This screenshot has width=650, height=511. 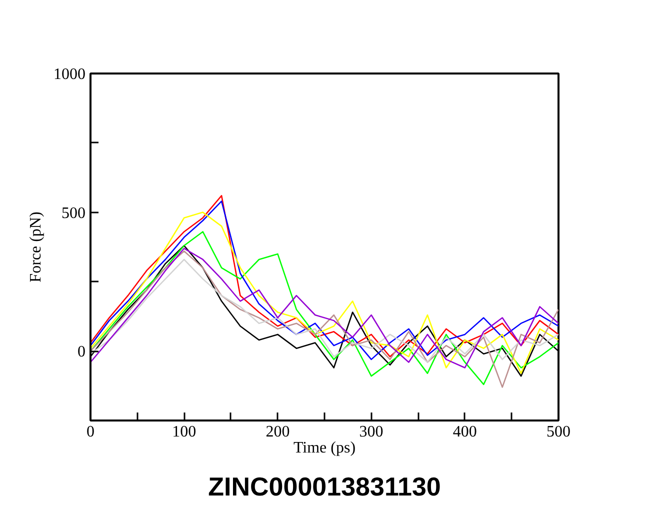 I want to click on y-tick-label: 1000, so click(x=70, y=74).